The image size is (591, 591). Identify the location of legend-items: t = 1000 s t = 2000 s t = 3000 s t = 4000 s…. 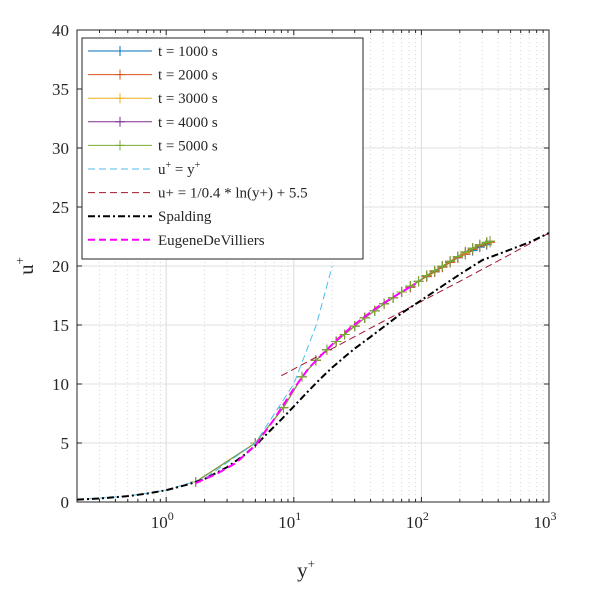
(198, 146).